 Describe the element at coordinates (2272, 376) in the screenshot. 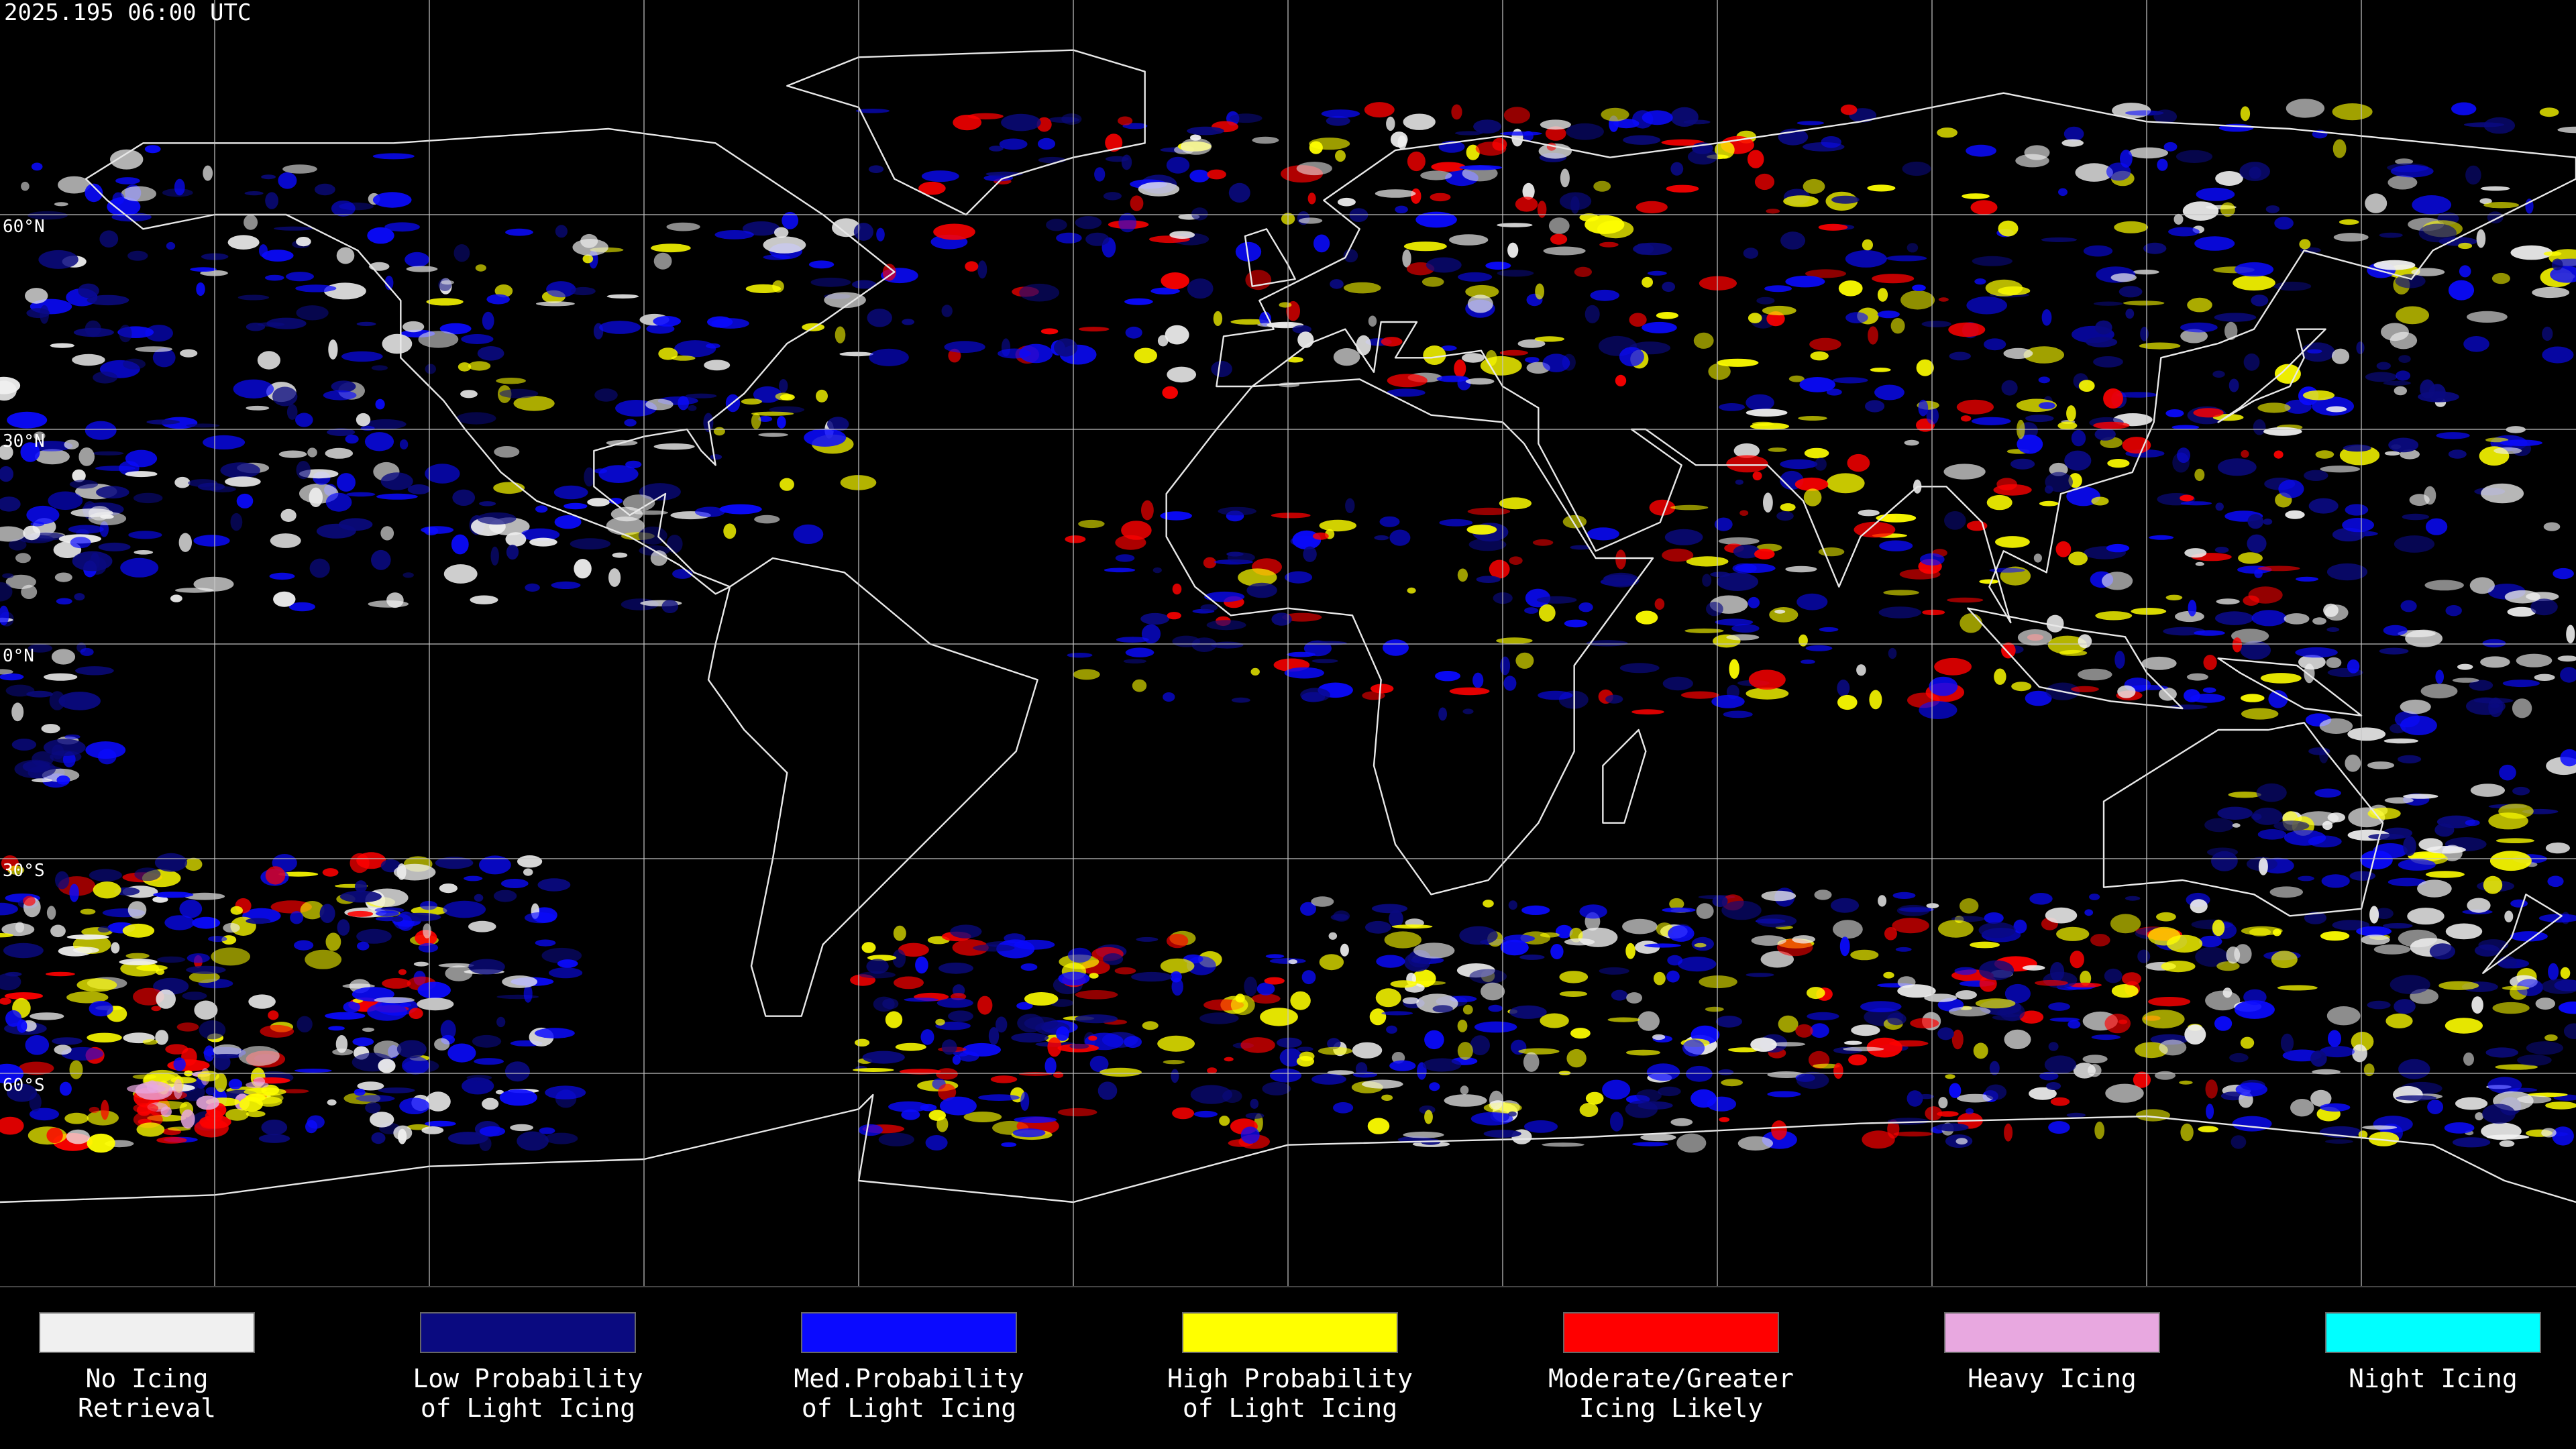

I see `japan` at that location.